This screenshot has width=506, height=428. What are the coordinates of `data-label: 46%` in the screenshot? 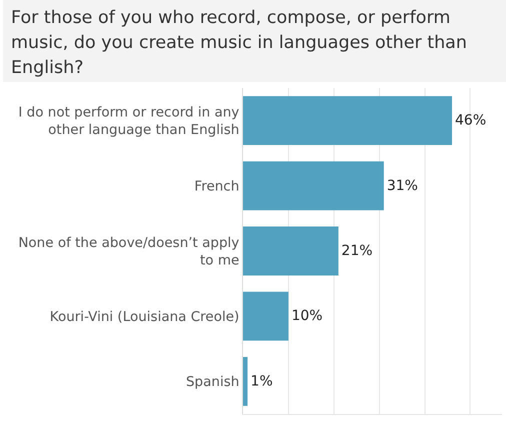 It's located at (470, 120).